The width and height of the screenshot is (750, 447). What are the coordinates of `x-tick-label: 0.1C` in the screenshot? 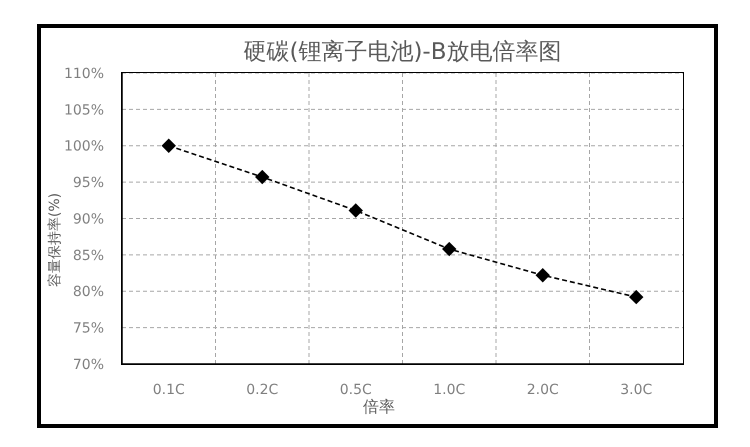 It's located at (168, 390).